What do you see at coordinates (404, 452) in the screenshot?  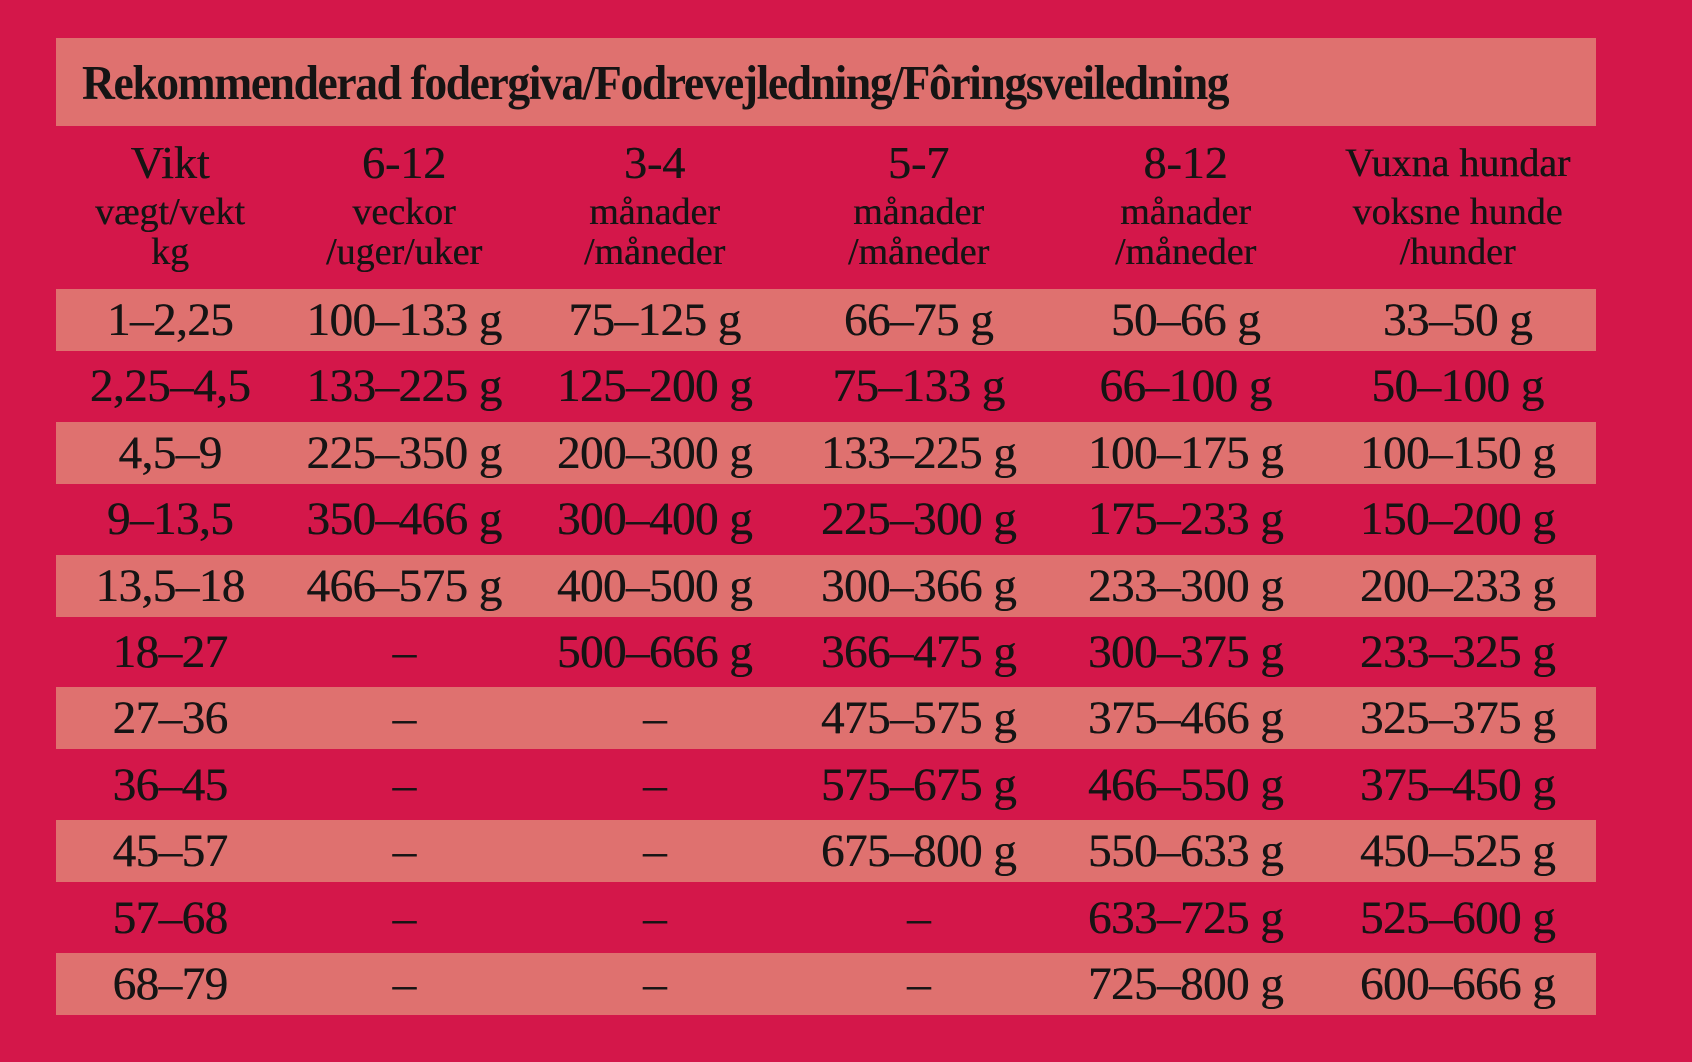 I see `table-cell: 225–350 g` at bounding box center [404, 452].